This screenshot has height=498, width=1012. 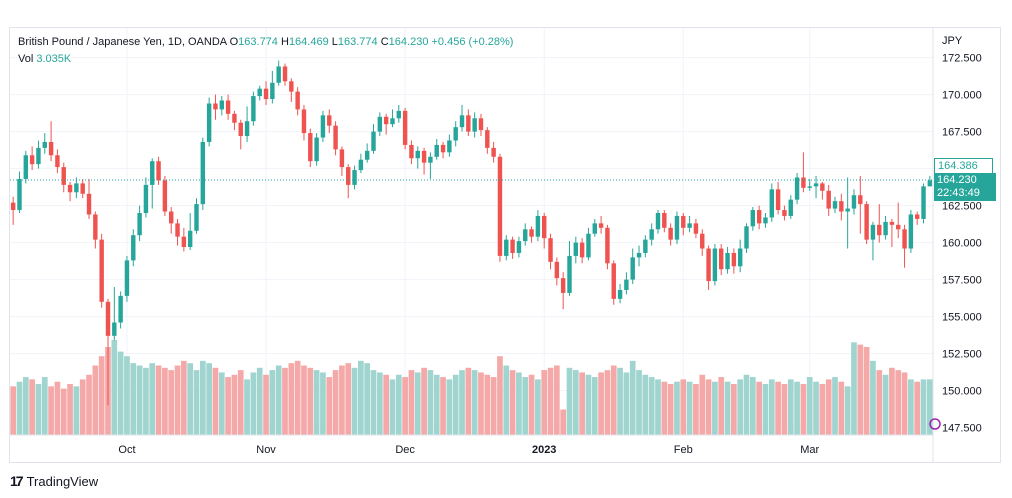 I want to click on volume-value: 3.035K, so click(x=54, y=59).